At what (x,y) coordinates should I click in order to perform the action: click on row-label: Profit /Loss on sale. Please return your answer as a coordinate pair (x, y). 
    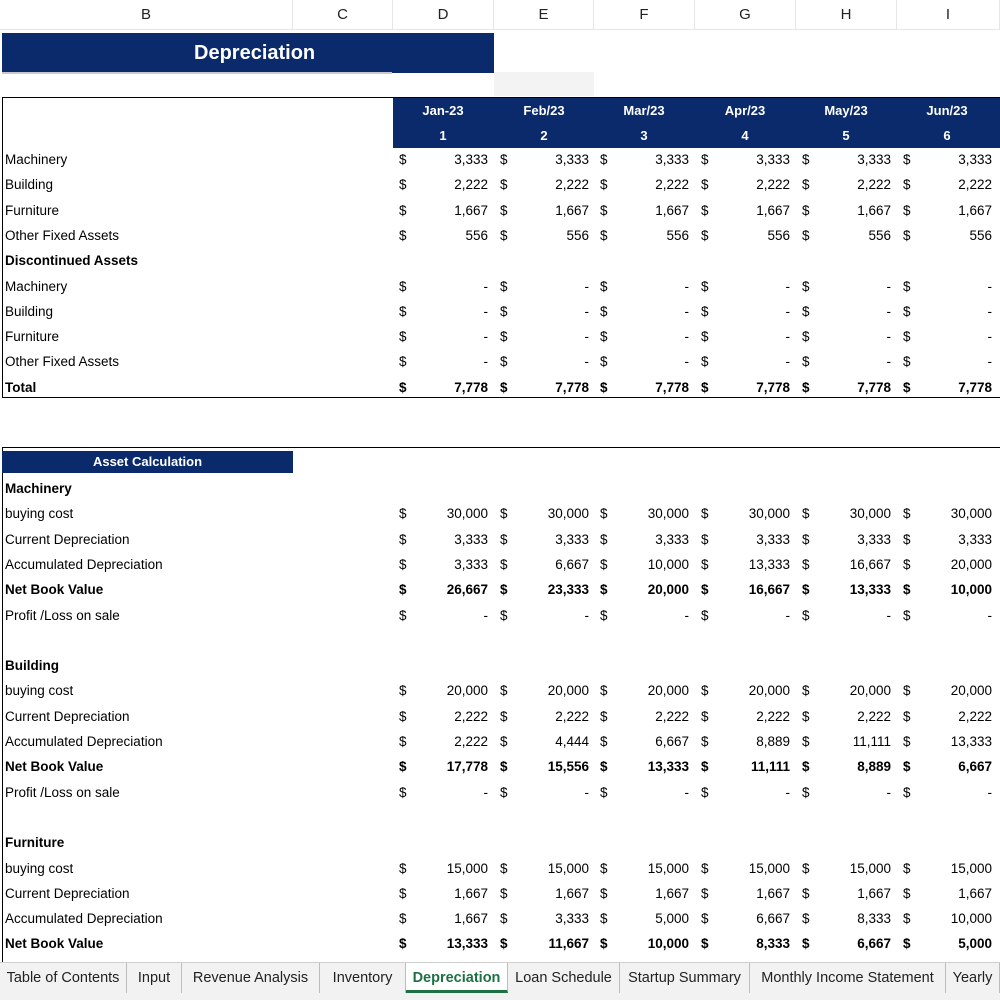
    Looking at the image, I should click on (62, 615).